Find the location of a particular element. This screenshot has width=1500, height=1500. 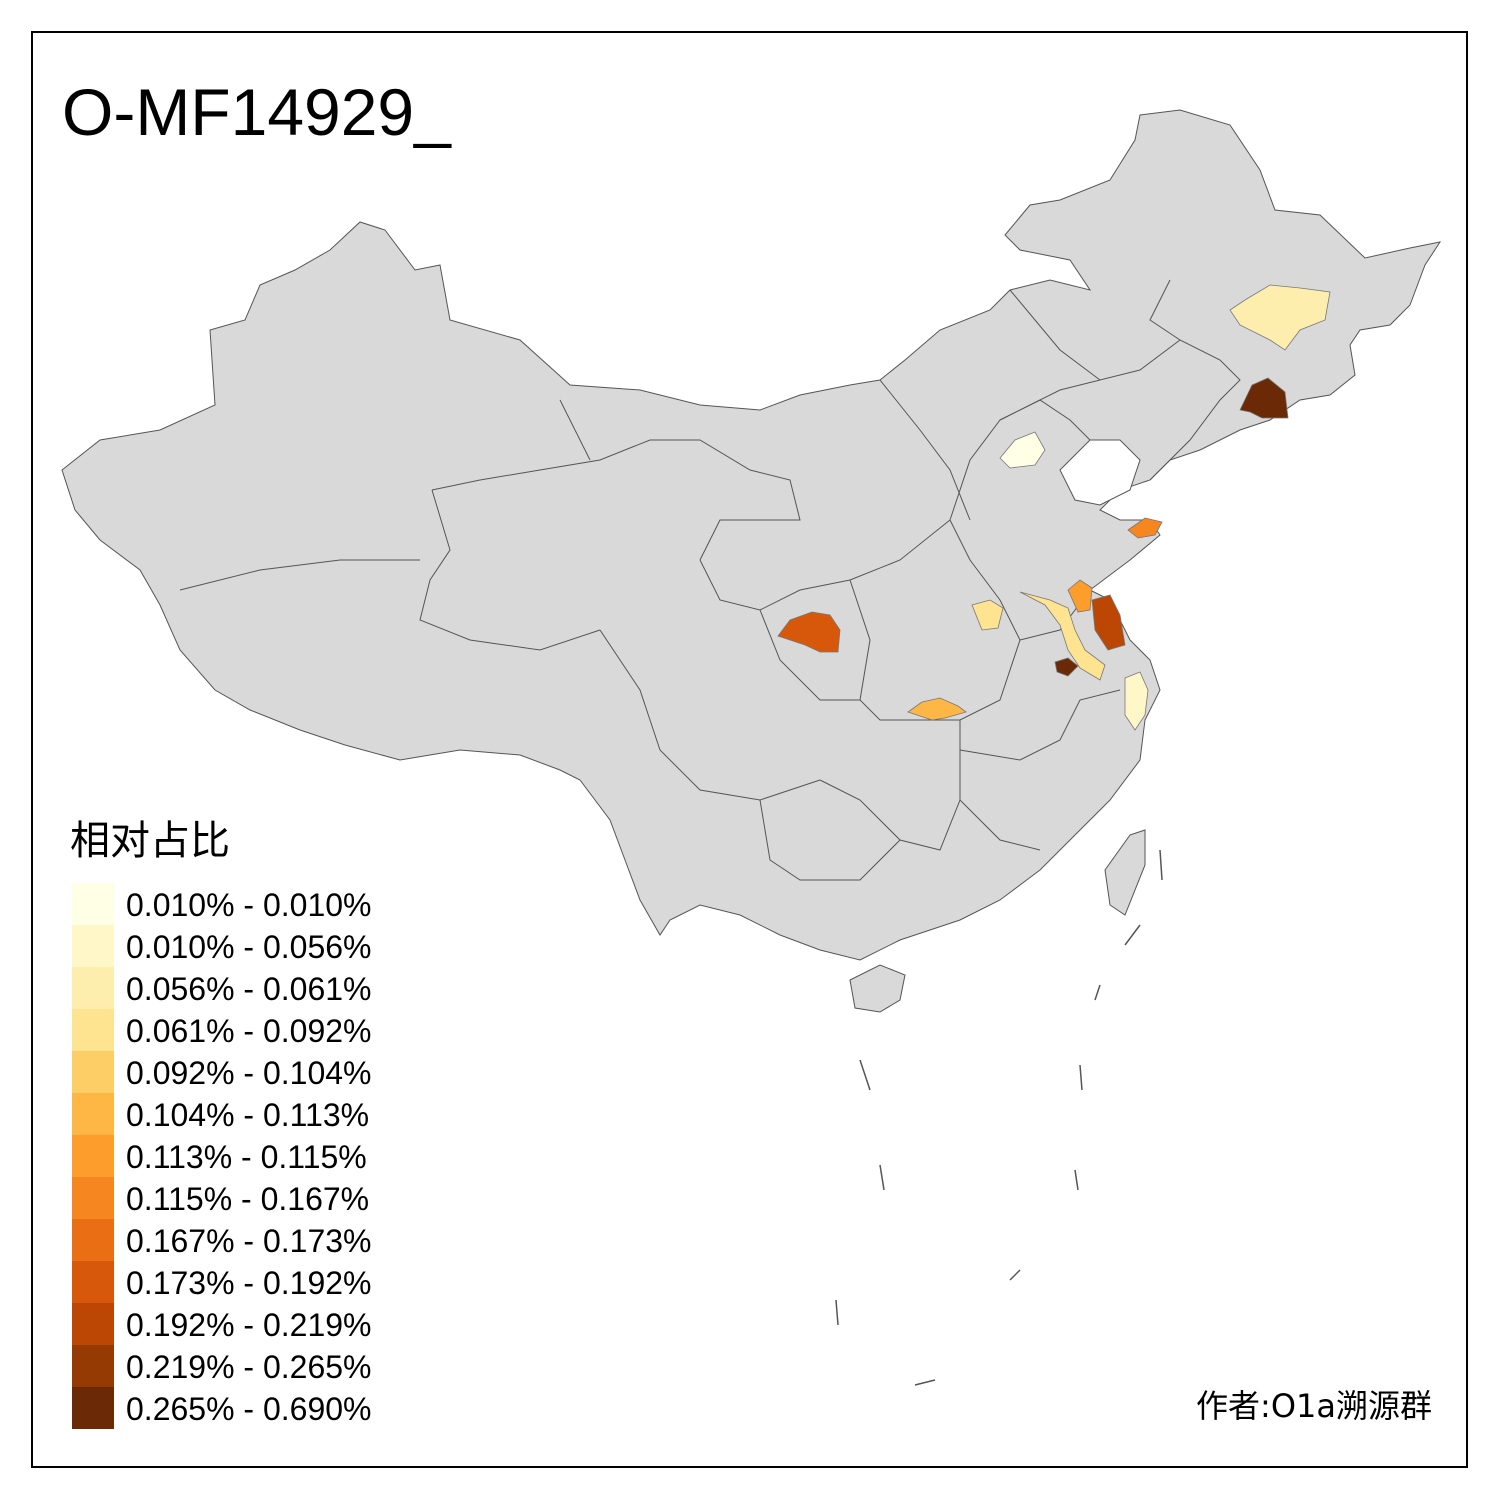

legend-label: 0.113% - 0.115% is located at coordinates (246, 1157).